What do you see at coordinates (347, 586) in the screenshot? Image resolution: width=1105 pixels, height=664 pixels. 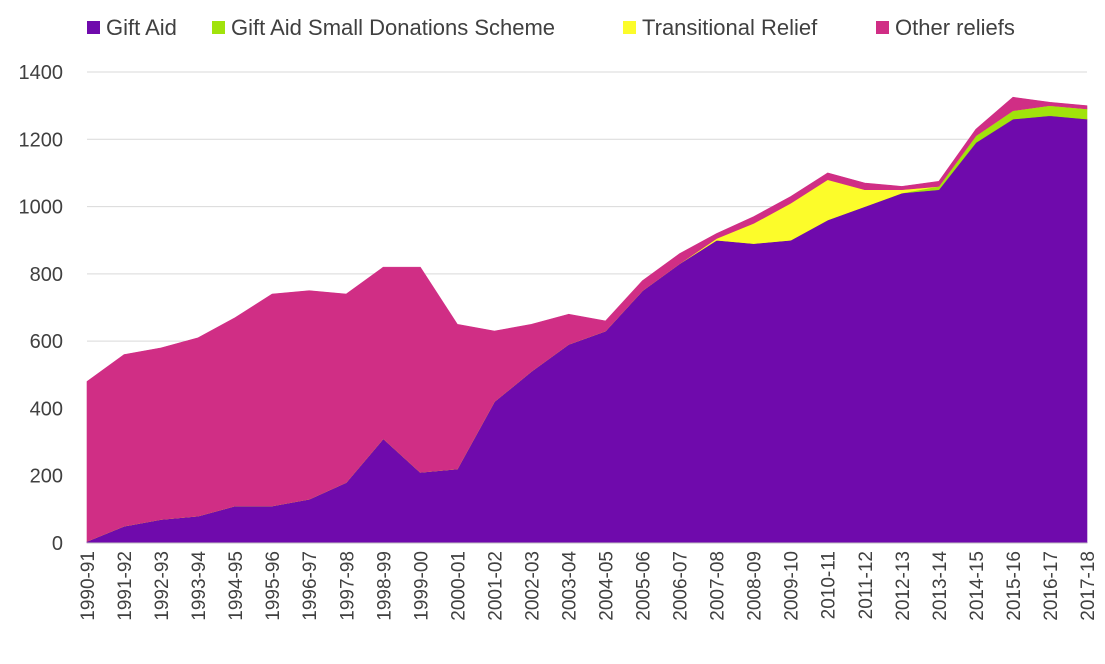 I see `x-tick-label: 1997-98` at bounding box center [347, 586].